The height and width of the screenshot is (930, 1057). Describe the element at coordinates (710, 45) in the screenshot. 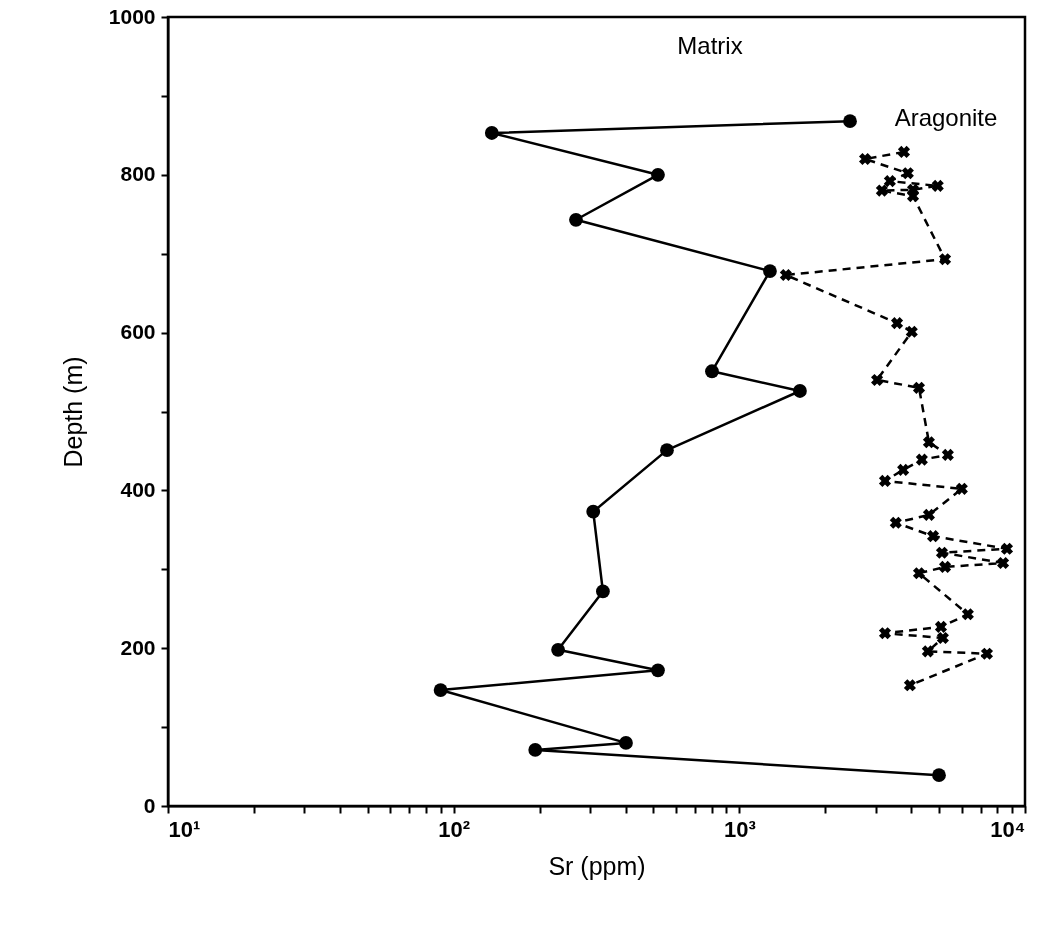

I see `text: Matrix` at that location.